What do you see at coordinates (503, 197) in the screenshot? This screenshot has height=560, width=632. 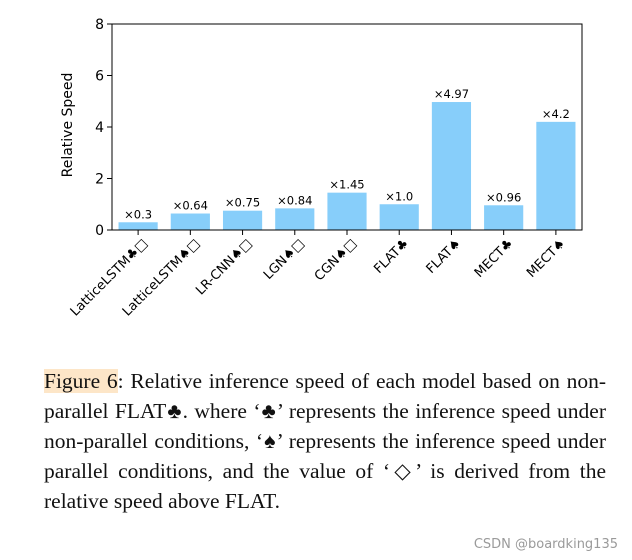 I see `bar-value-label: ×0.96` at bounding box center [503, 197].